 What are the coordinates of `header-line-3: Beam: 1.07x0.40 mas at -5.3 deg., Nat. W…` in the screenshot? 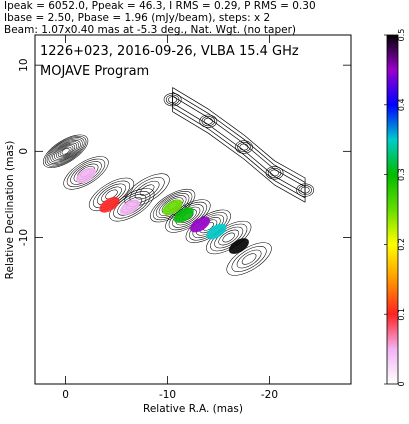 It's located at (150, 30).